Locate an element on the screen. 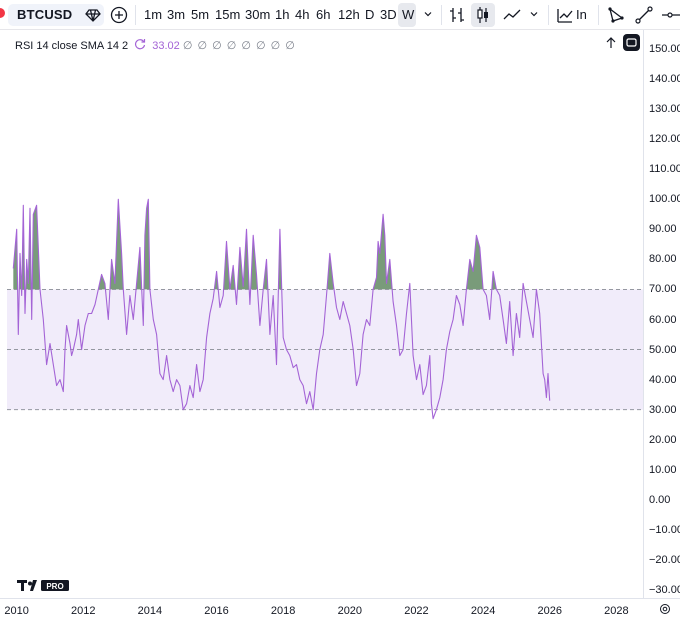 The image size is (680, 619). timeframe-15m: 15m is located at coordinates (228, 14).